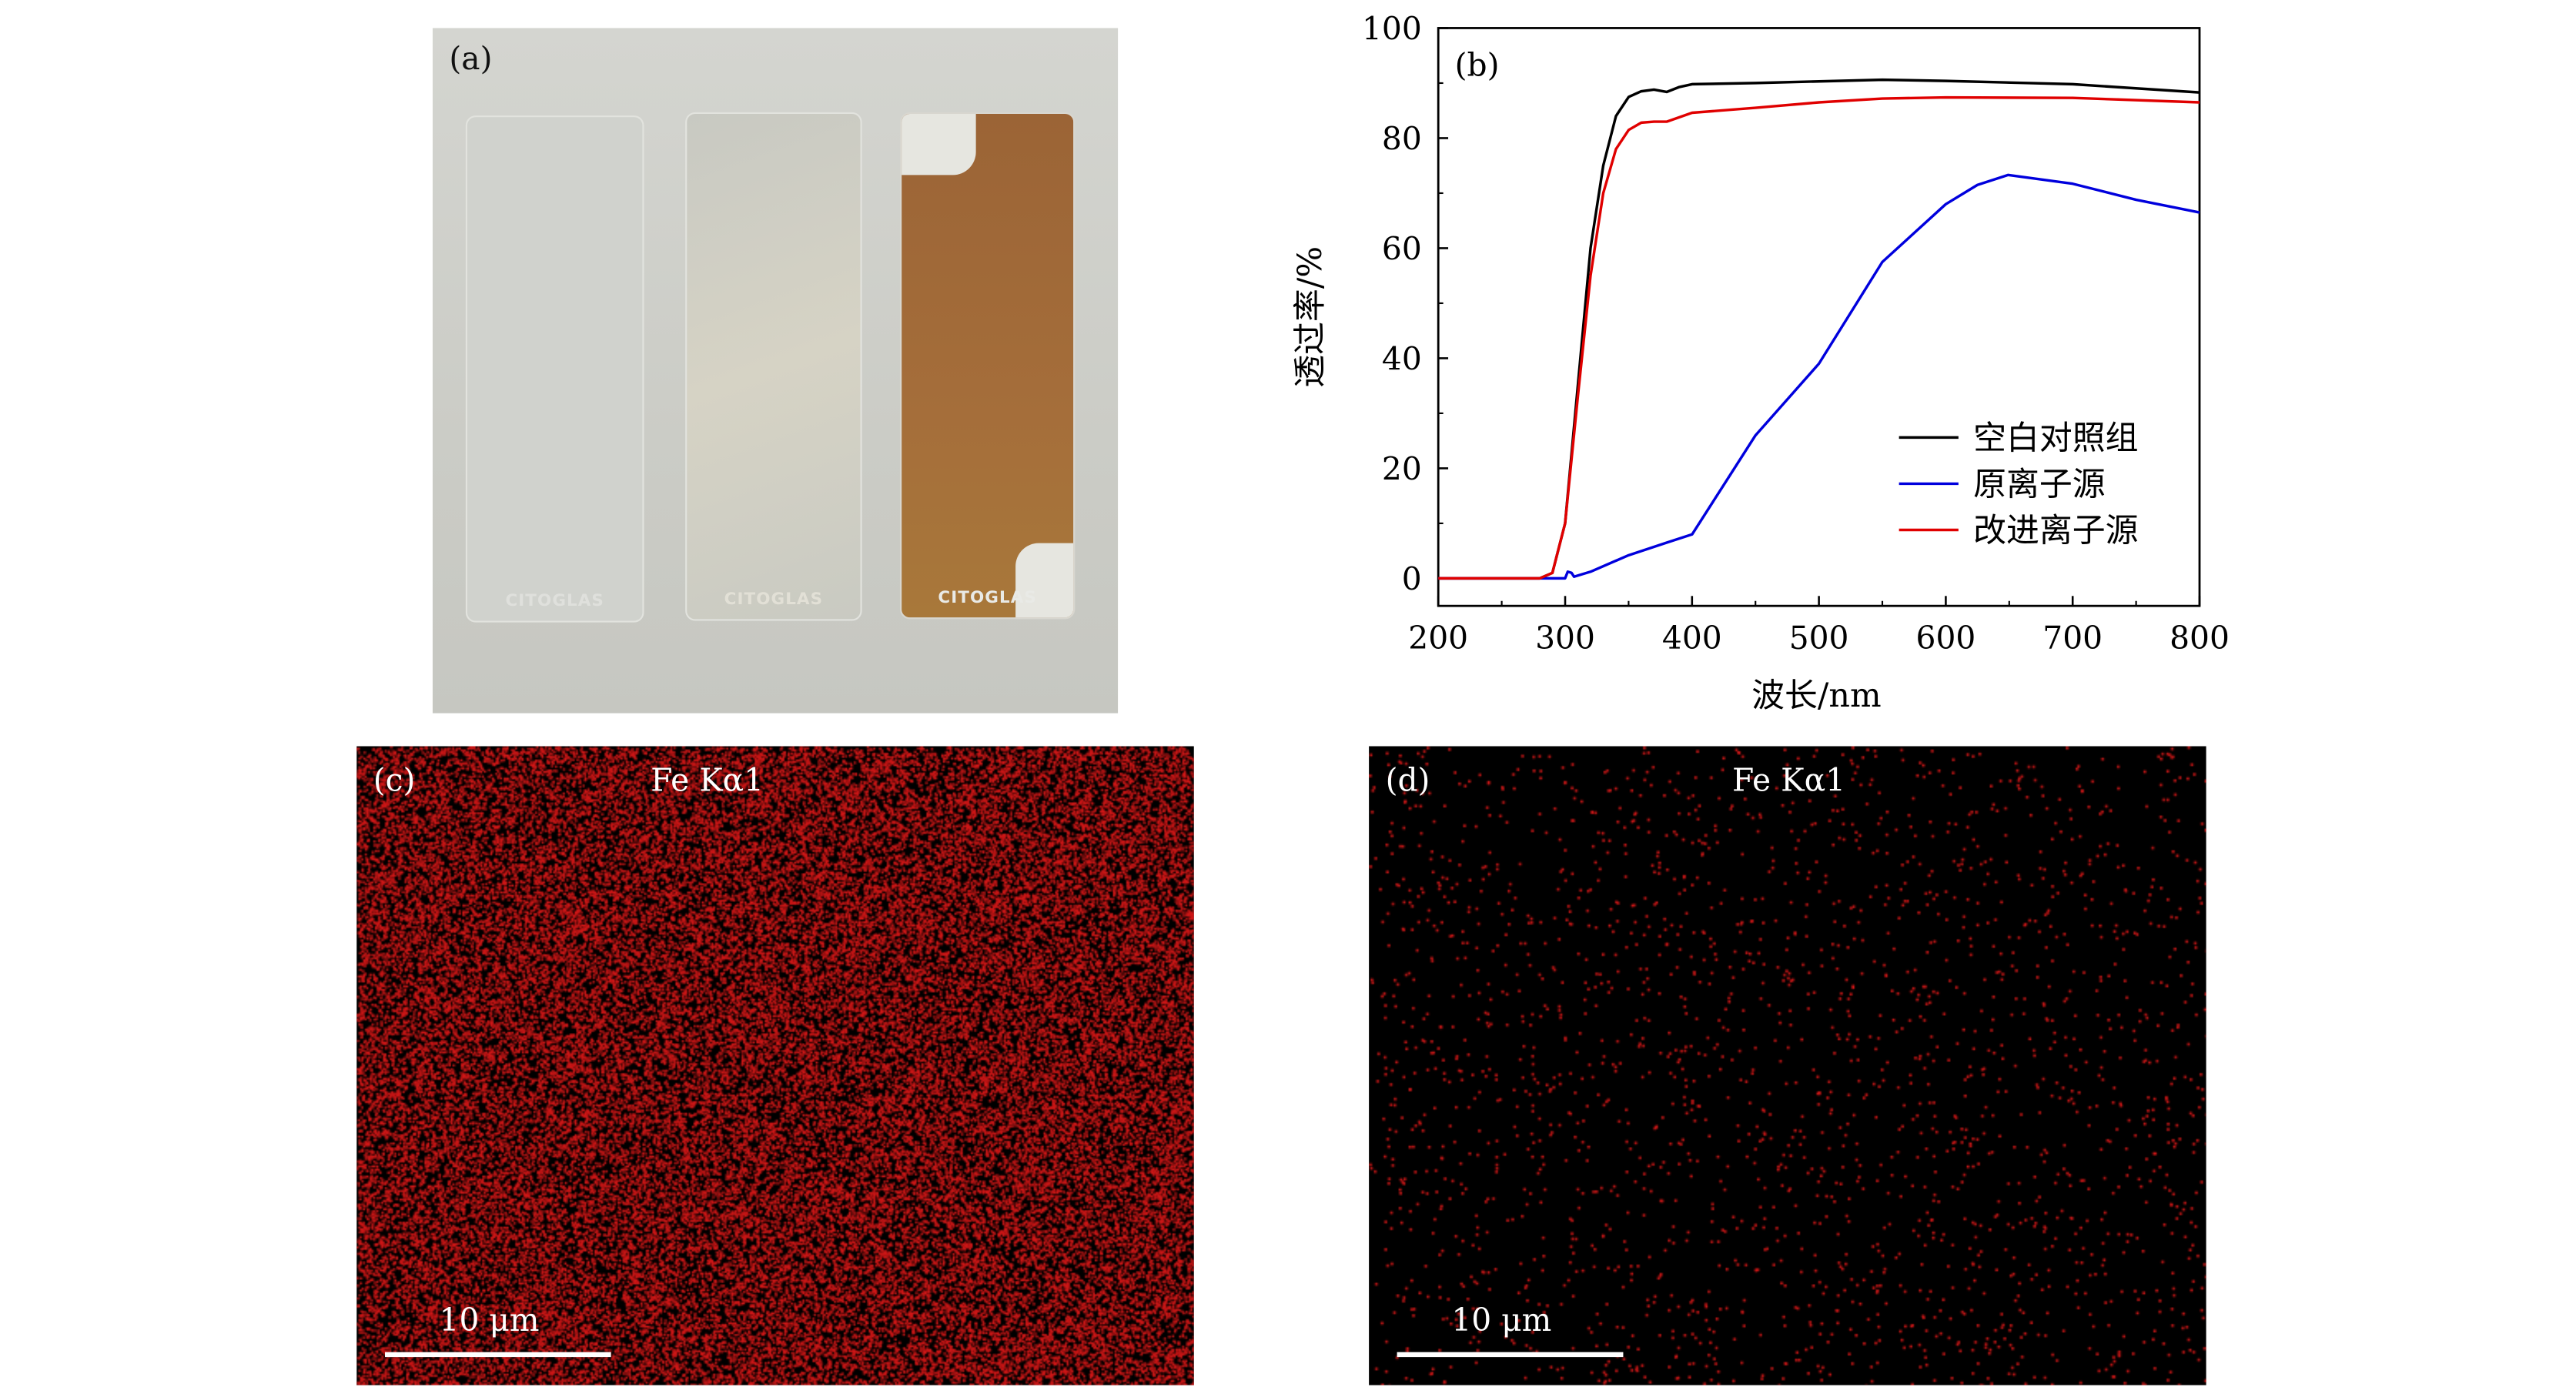 The image size is (2576, 1387). Describe the element at coordinates (1392, 28) in the screenshot. I see `y-tick-label: 100` at that location.